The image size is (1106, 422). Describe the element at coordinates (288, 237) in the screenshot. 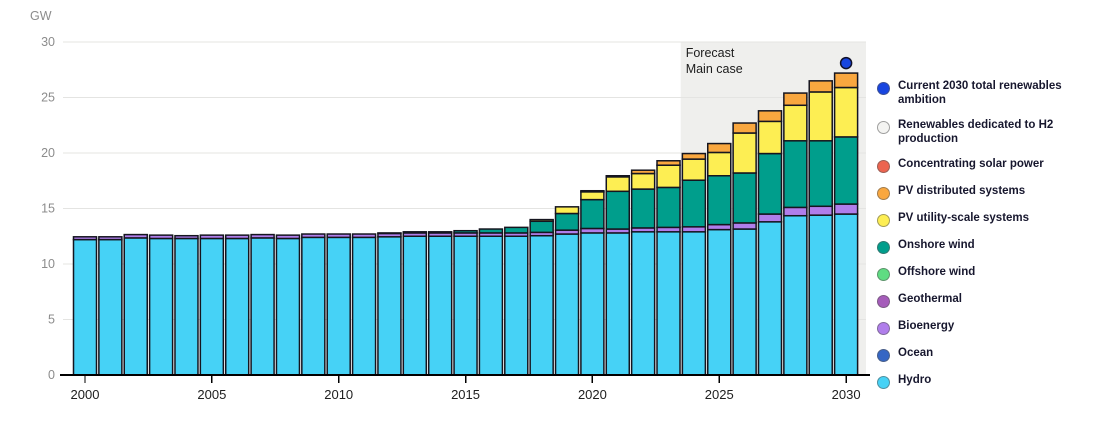

I see `segment-bioenergy-2008` at that location.